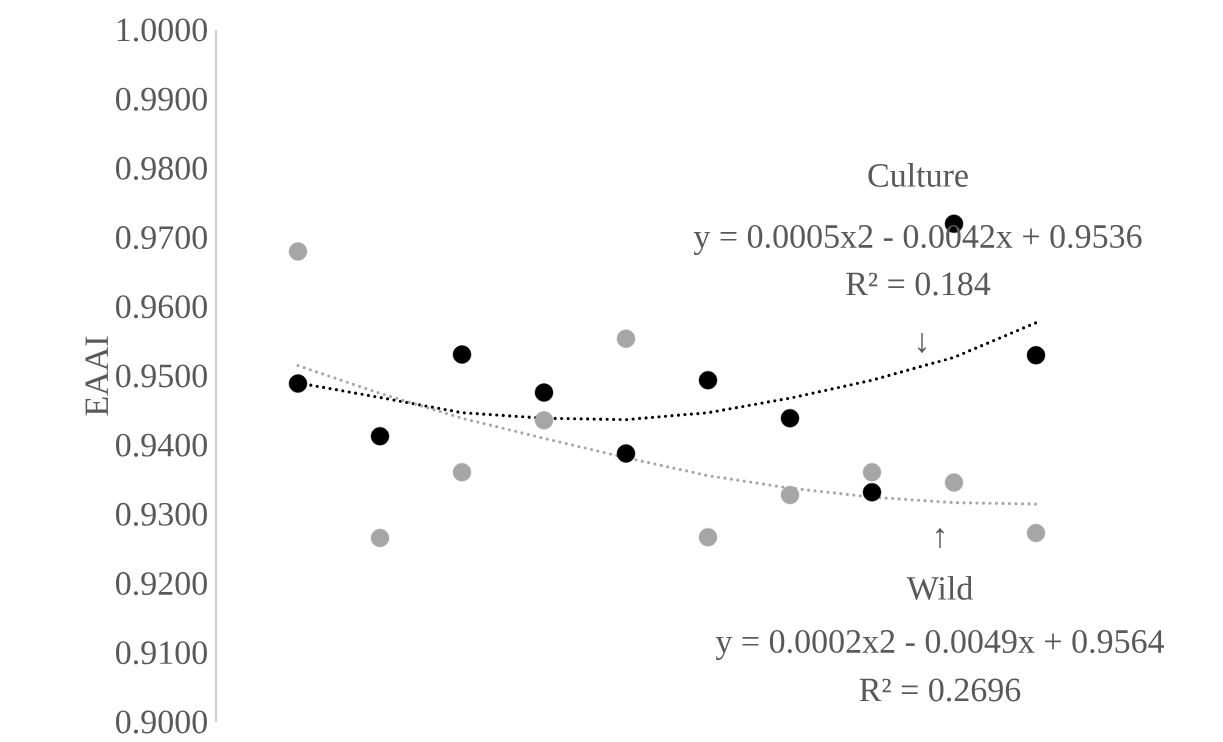  Describe the element at coordinates (918, 284) in the screenshot. I see `annotation: R² = 0.184` at that location.